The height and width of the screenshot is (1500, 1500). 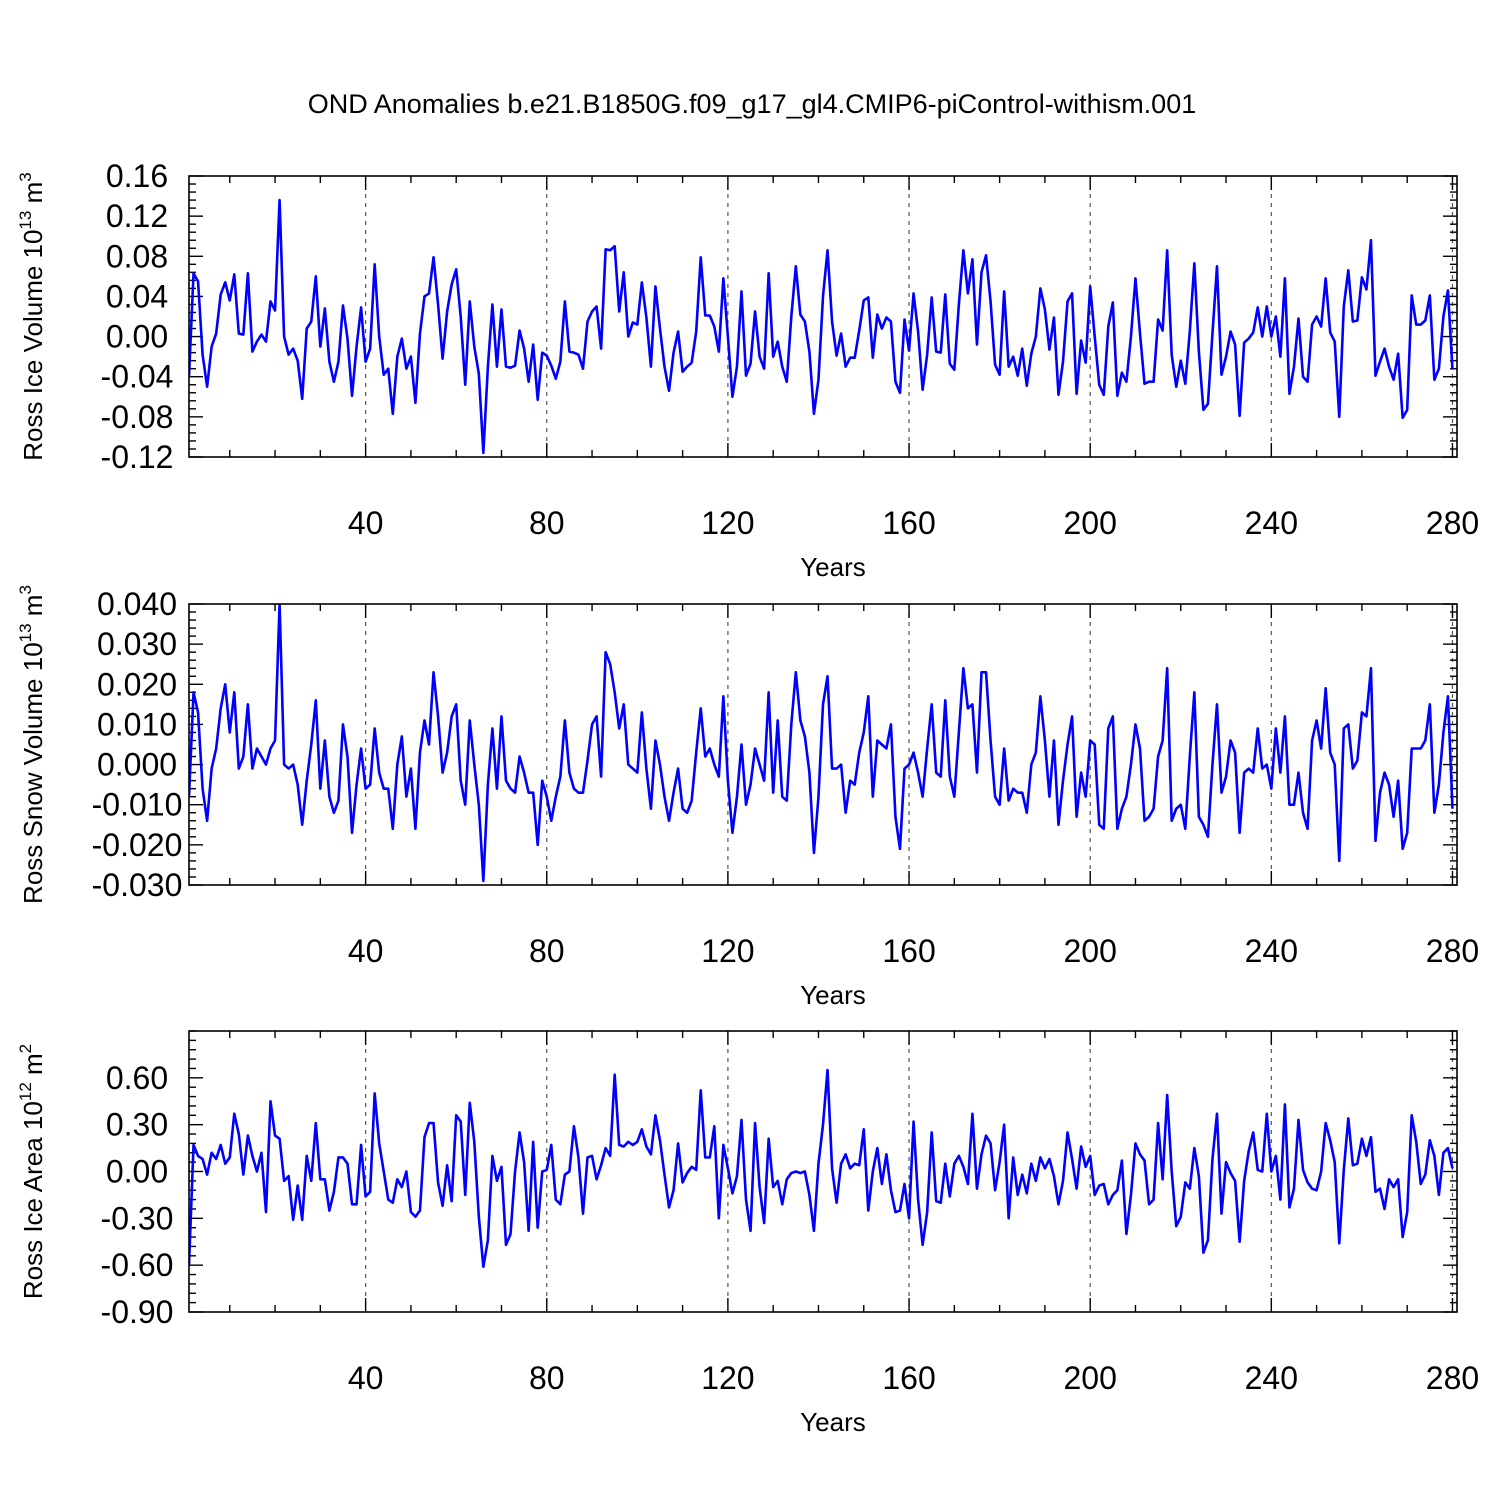 I want to click on y-tick-label: 0.020, so click(x=137, y=684).